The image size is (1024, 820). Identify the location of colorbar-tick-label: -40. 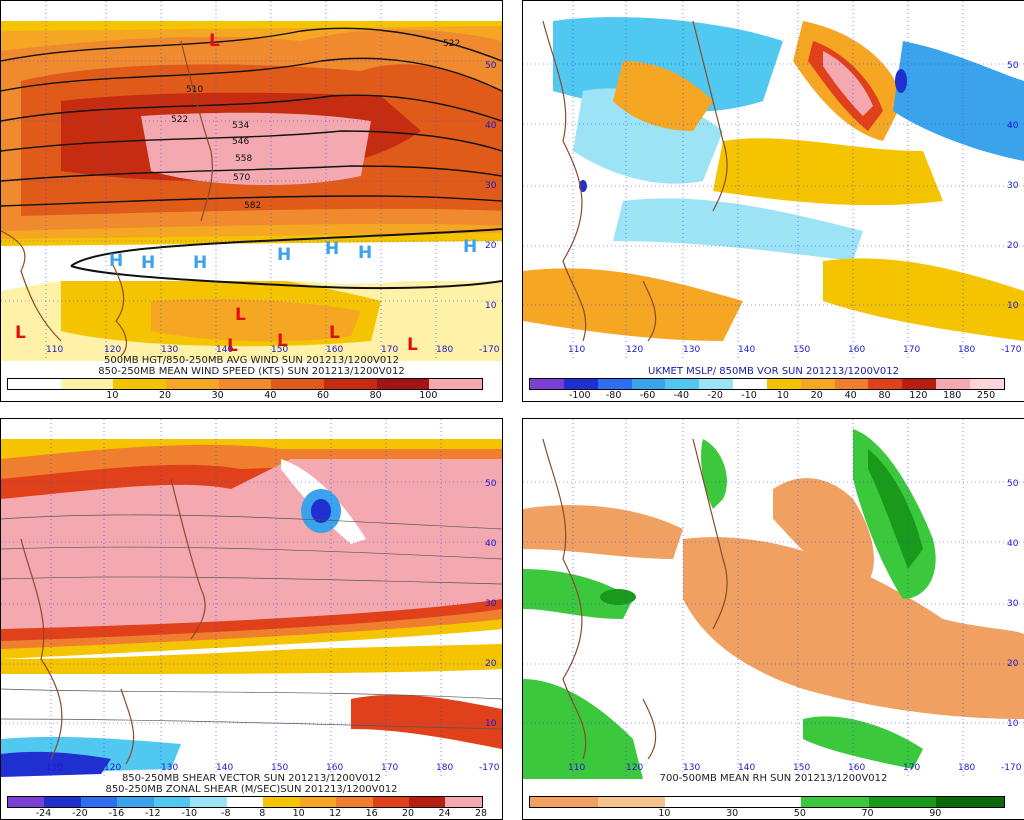
(681, 395).